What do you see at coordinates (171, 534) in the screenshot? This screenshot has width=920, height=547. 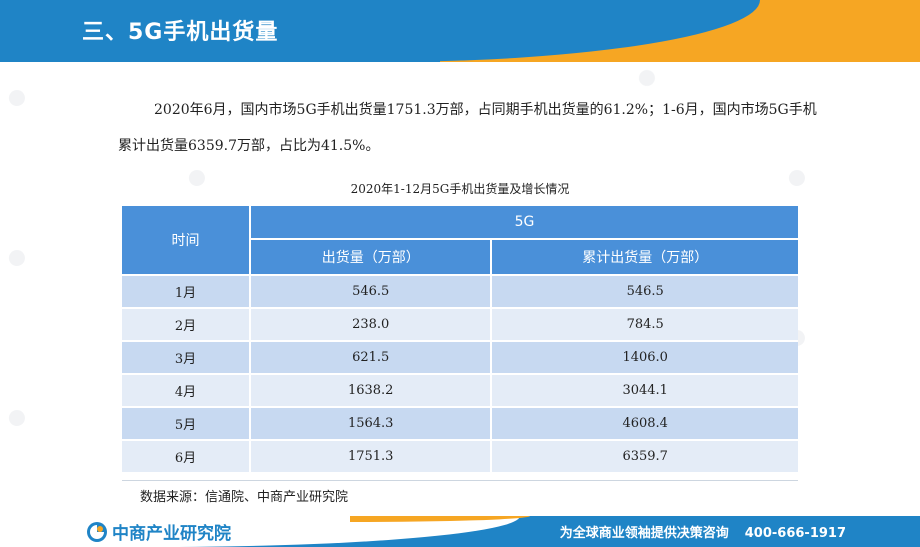 I see `logo-text: 中商产业研究院` at bounding box center [171, 534].